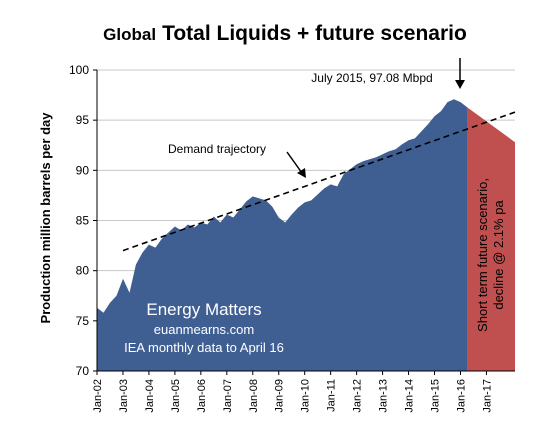 The image size is (550, 428). Describe the element at coordinates (83, 371) in the screenshot. I see `y-tick-label-70: 70` at that location.